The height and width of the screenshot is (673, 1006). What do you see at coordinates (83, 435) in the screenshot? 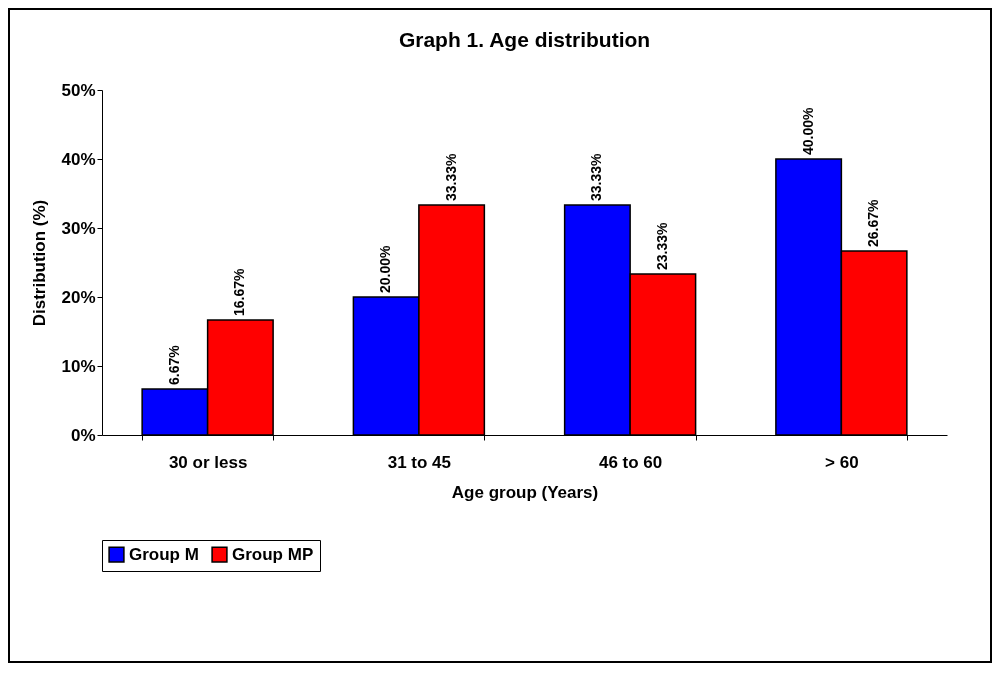
I see `y-tick-label: 0%` at bounding box center [83, 435].